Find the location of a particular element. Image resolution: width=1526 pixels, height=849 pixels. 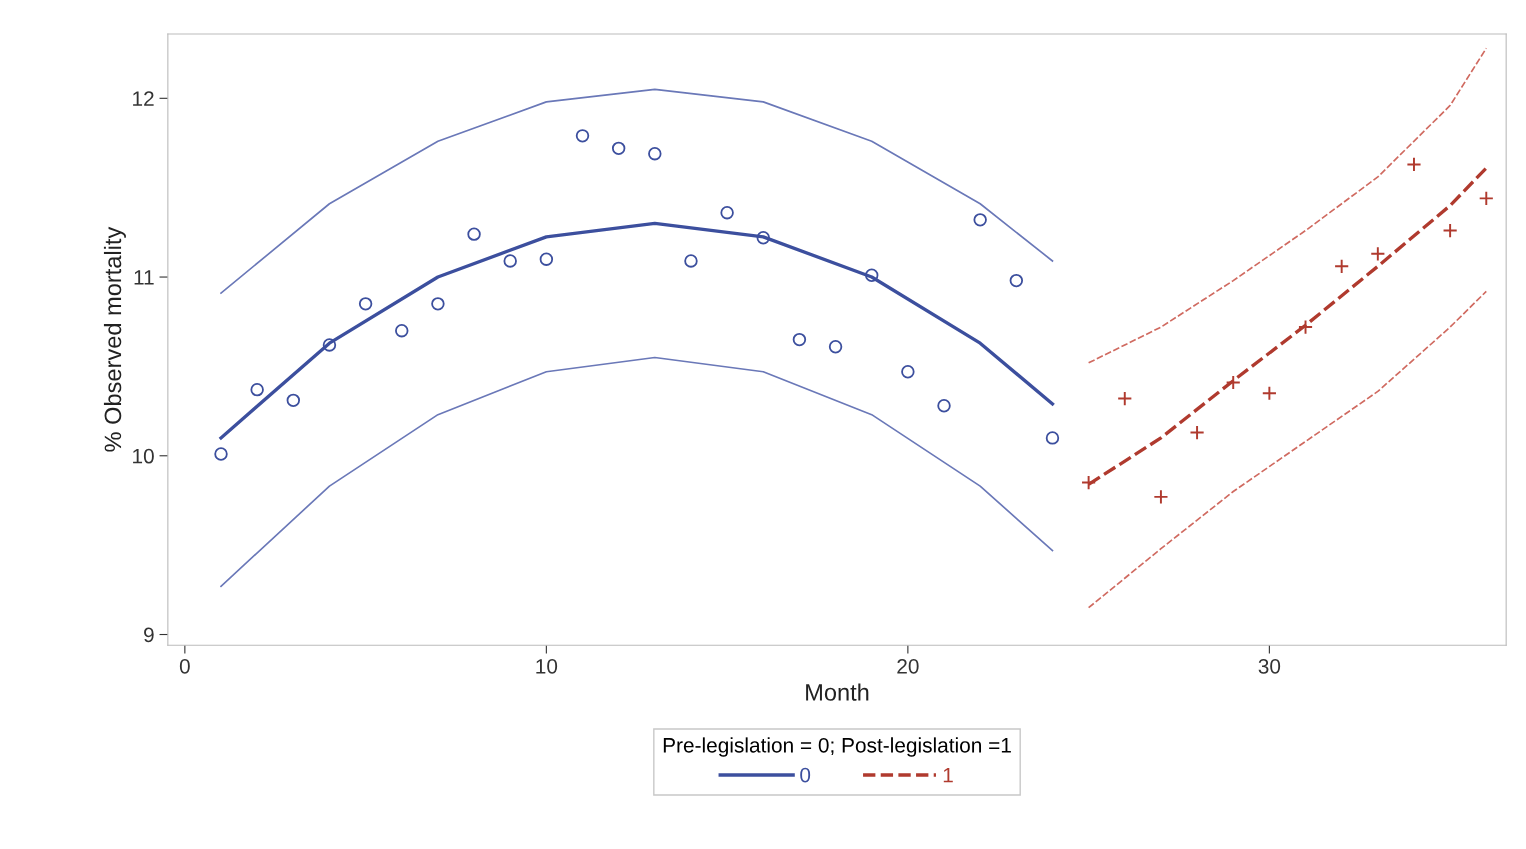

legend-label: 1 is located at coordinates (948, 775).